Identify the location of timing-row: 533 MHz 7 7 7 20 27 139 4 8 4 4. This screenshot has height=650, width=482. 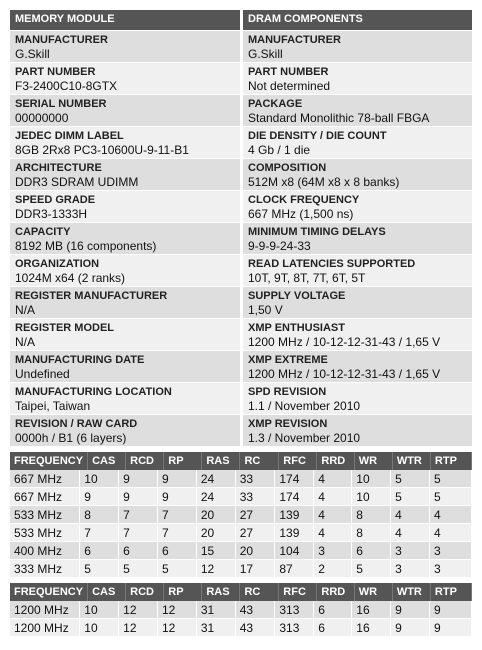
(241, 533).